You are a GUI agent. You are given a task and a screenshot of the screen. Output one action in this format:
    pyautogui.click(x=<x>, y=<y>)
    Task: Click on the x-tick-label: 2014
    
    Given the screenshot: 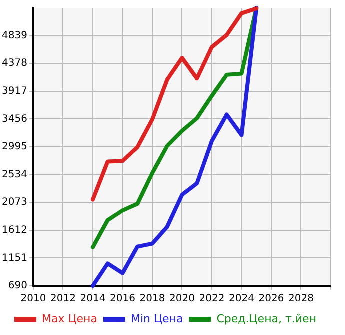 What is the action you would take?
    pyautogui.click(x=93, y=299)
    